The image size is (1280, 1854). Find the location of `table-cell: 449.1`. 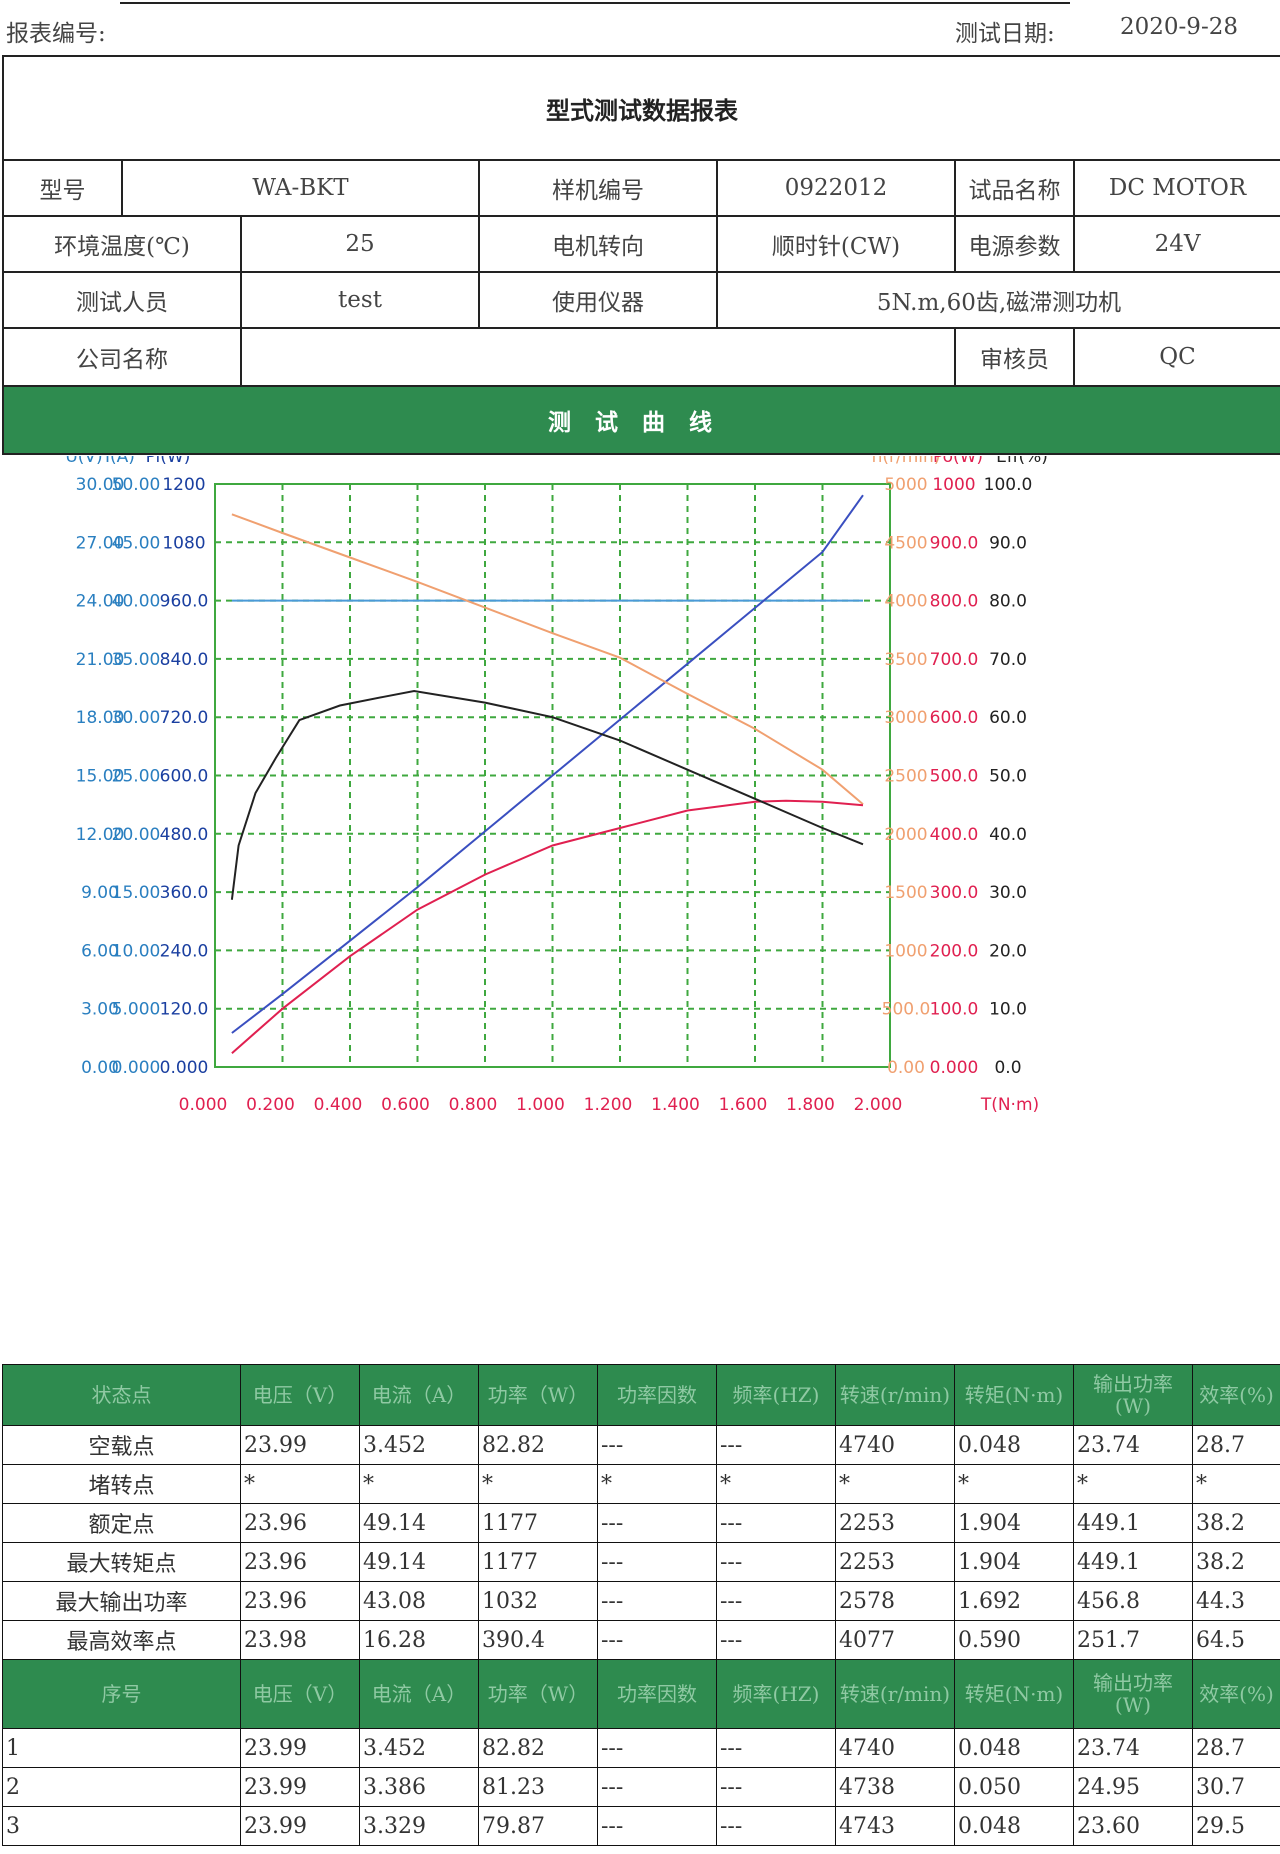

table-cell: 449.1 is located at coordinates (1133, 1562).